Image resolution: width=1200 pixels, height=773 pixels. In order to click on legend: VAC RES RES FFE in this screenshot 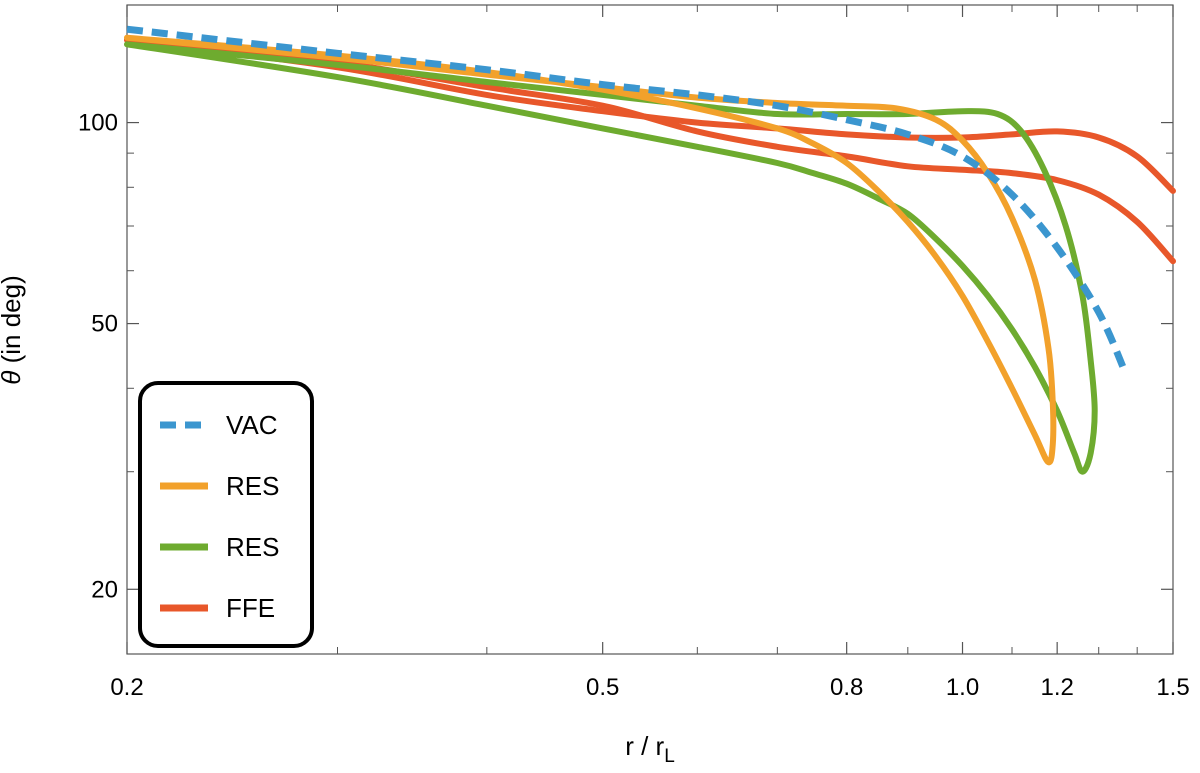, I will do `click(226, 514)`.